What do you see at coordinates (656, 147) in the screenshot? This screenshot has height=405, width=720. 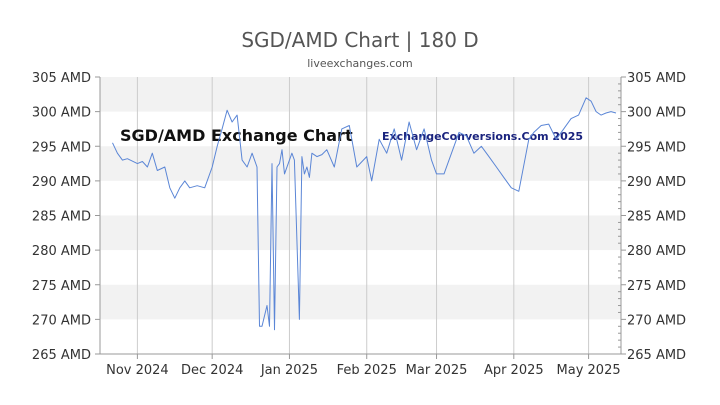 I see `y-tick-label-right: 295 AMD` at bounding box center [656, 147].